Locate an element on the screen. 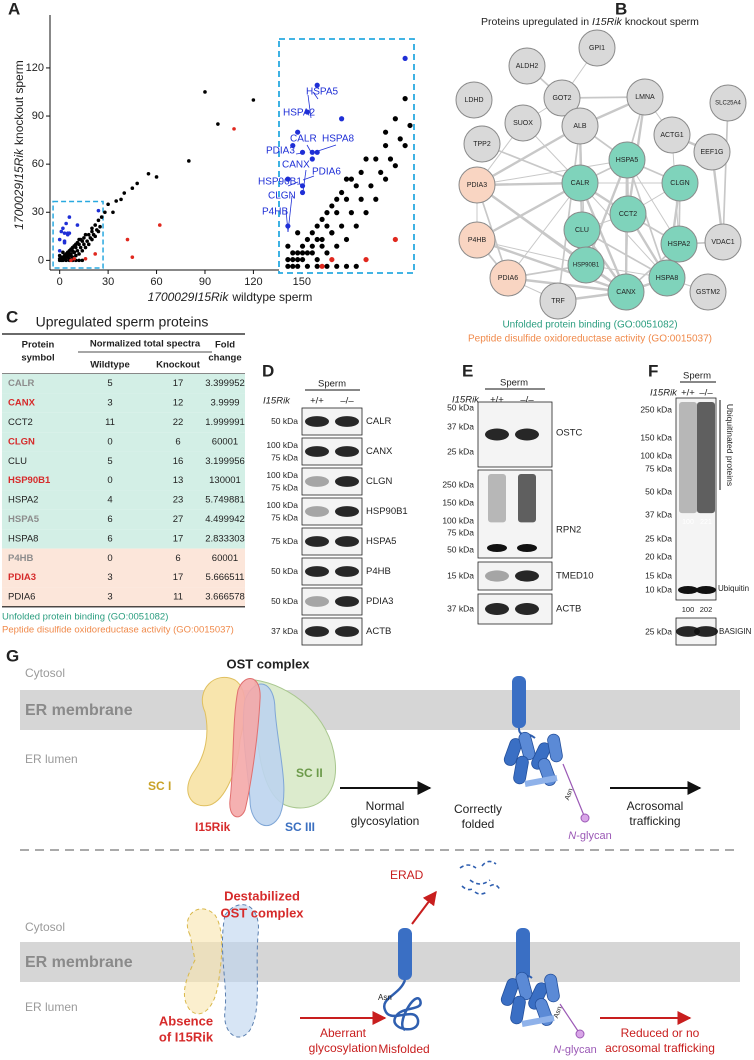  cell: HSPA8 is located at coordinates (23, 538).